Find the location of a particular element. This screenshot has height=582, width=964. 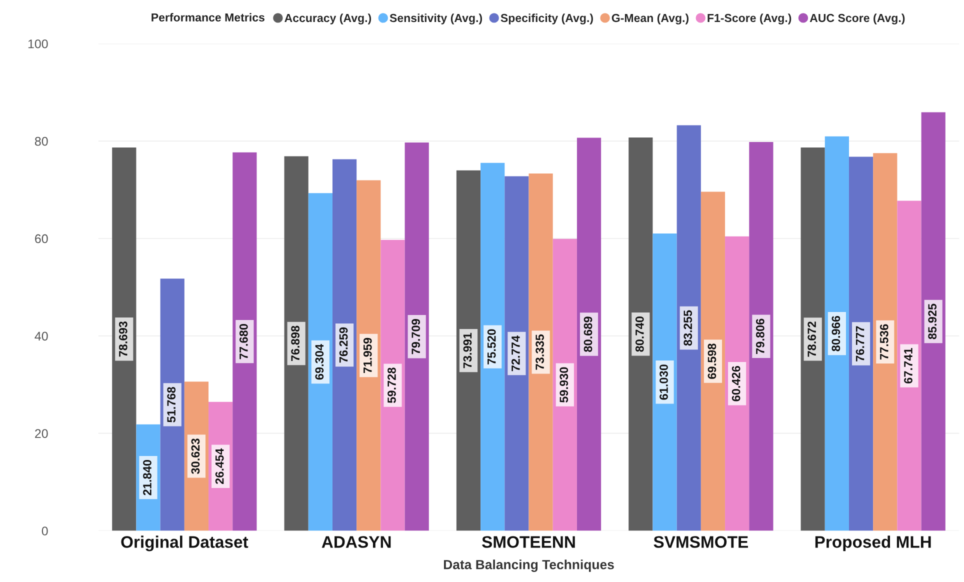

x-tick-label: SVMSMOTE is located at coordinates (701, 542).